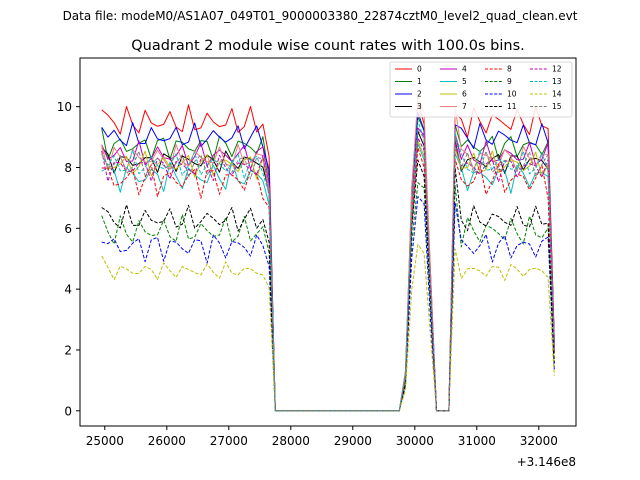  Describe the element at coordinates (419, 81) in the screenshot. I see `legend-label-1: 1` at that location.